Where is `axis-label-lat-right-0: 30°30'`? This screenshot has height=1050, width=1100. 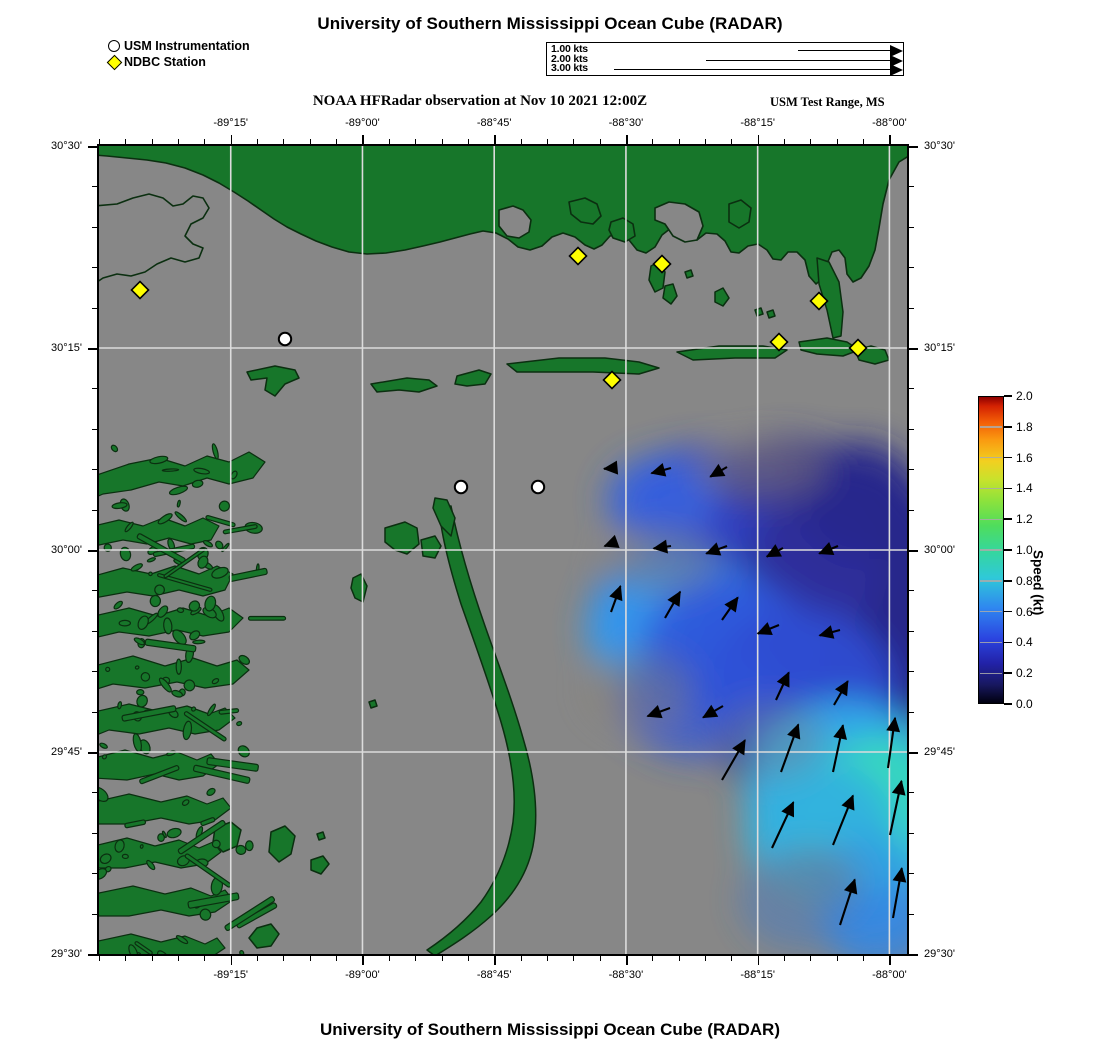
axis-label-lat-right-0: 30°30' is located at coordinates (939, 146).